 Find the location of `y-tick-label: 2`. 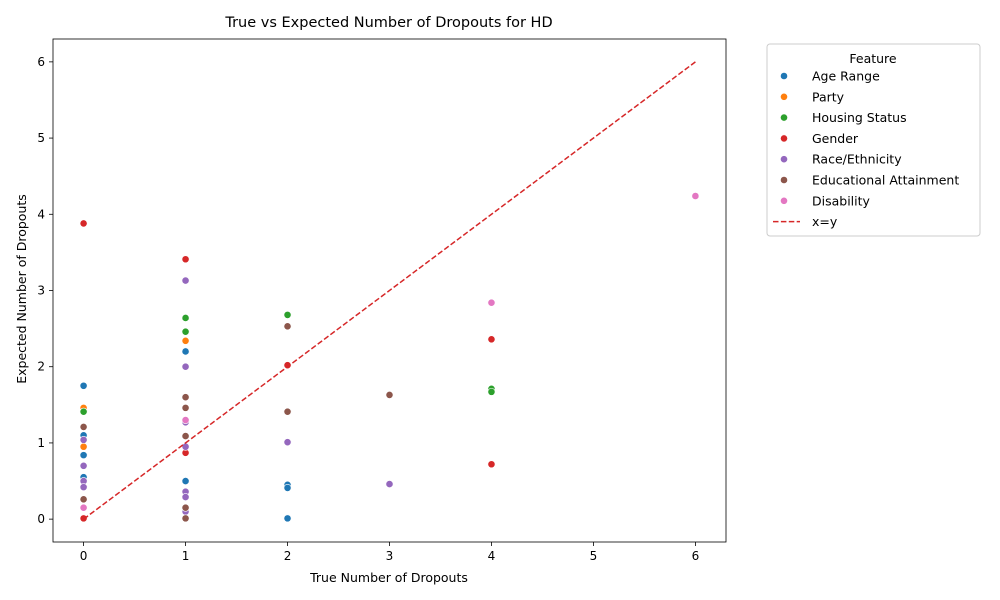

y-tick-label: 2 is located at coordinates (41, 367).